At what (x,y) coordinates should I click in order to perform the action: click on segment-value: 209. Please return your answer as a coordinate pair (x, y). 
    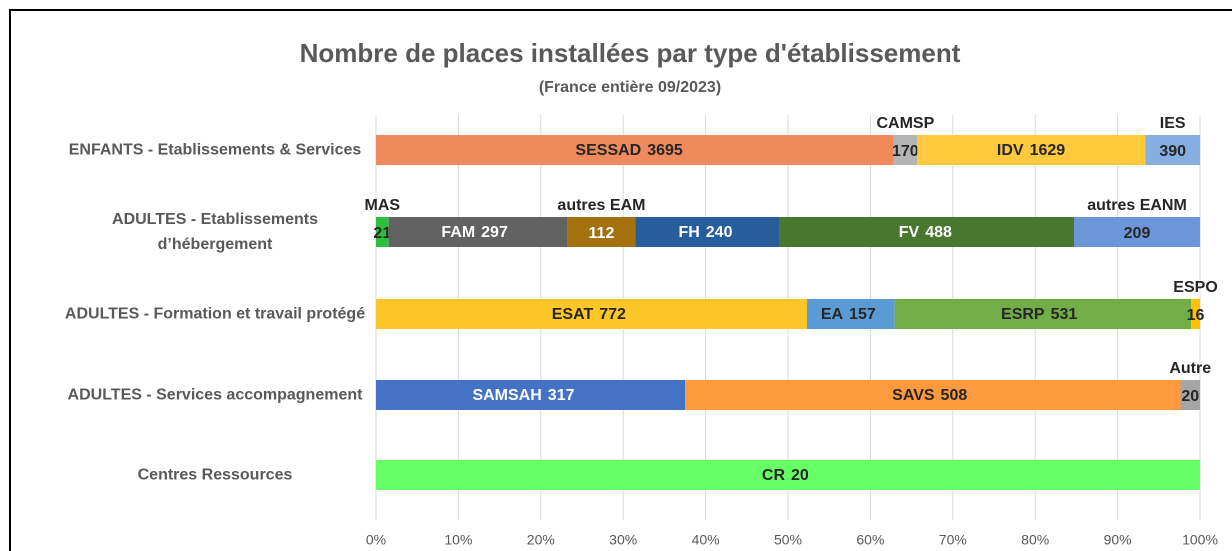
    Looking at the image, I should click on (1137, 233).